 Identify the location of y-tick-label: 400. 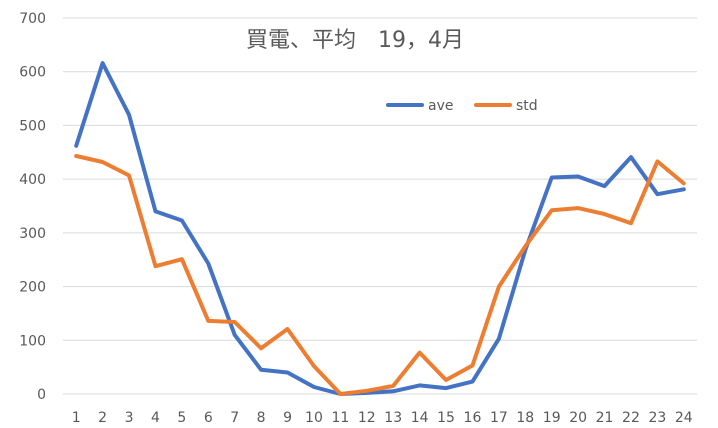
(32, 180).